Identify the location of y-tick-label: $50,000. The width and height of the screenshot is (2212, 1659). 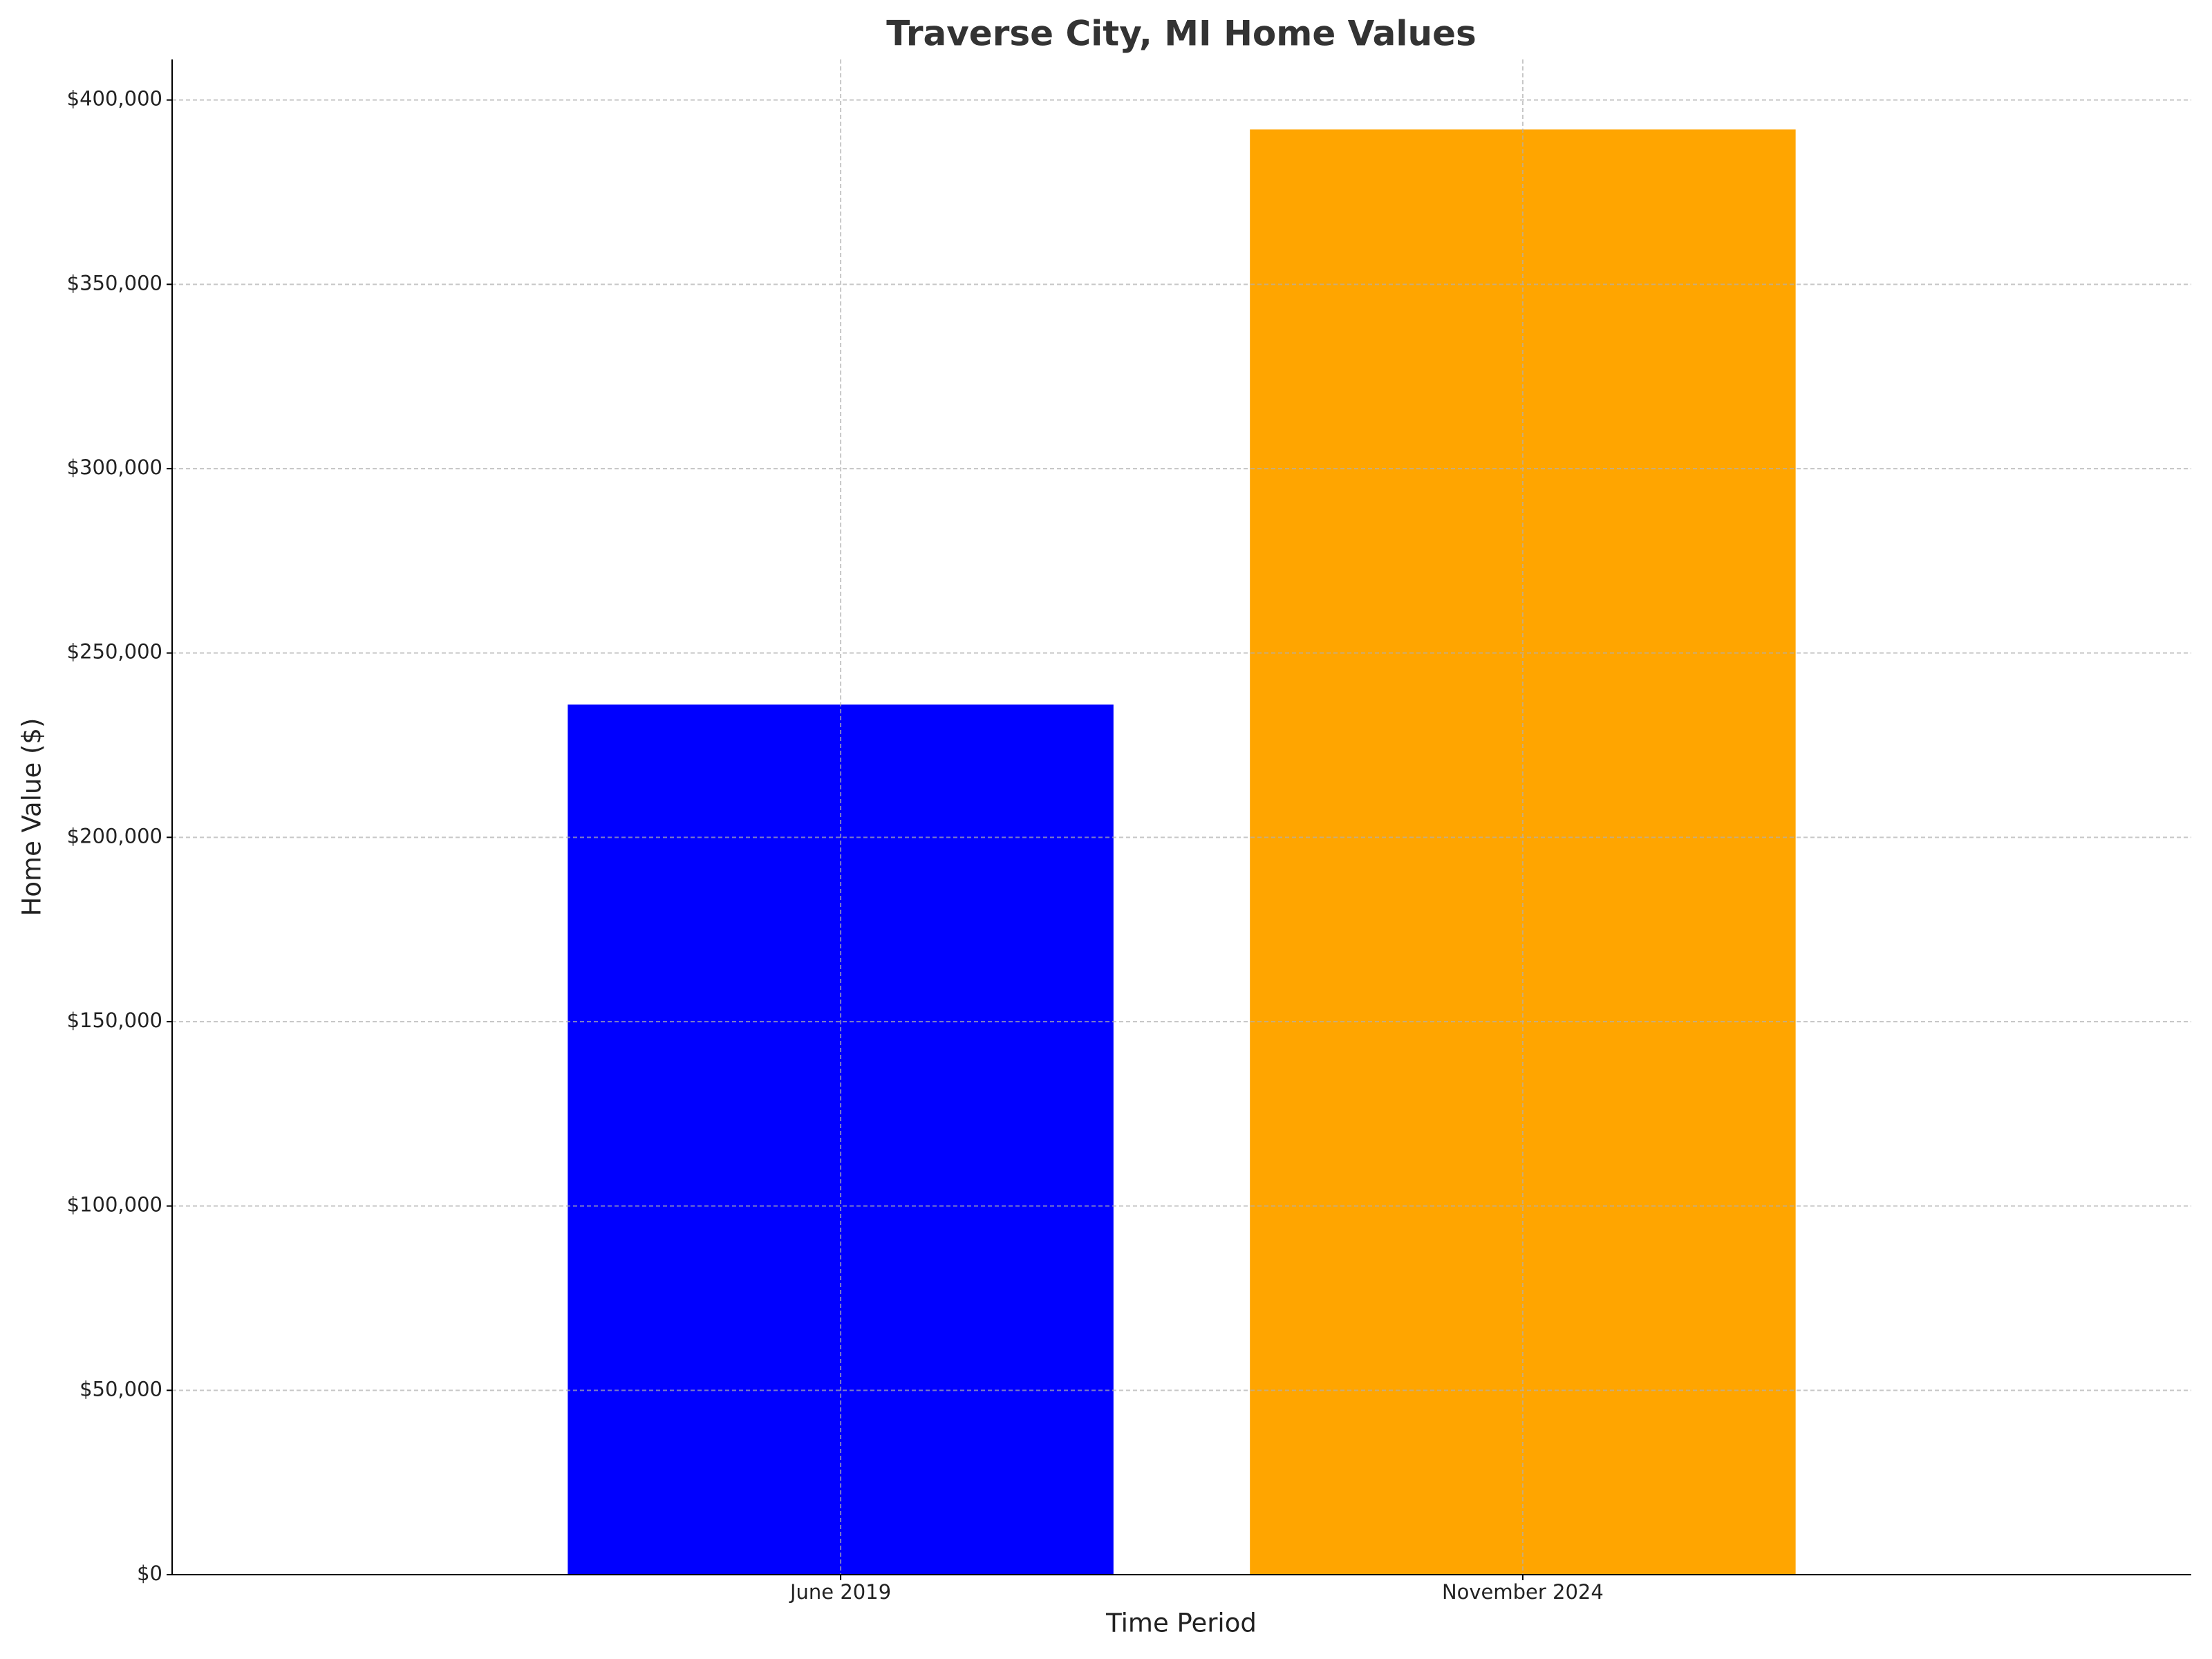
(121, 1388).